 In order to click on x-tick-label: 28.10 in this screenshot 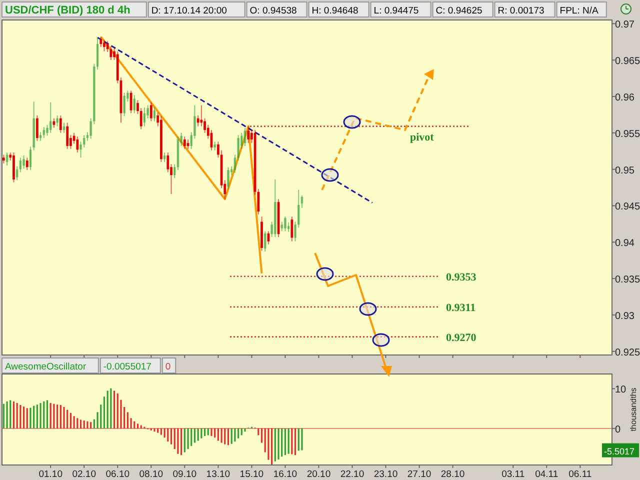, I will do `click(452, 474)`.